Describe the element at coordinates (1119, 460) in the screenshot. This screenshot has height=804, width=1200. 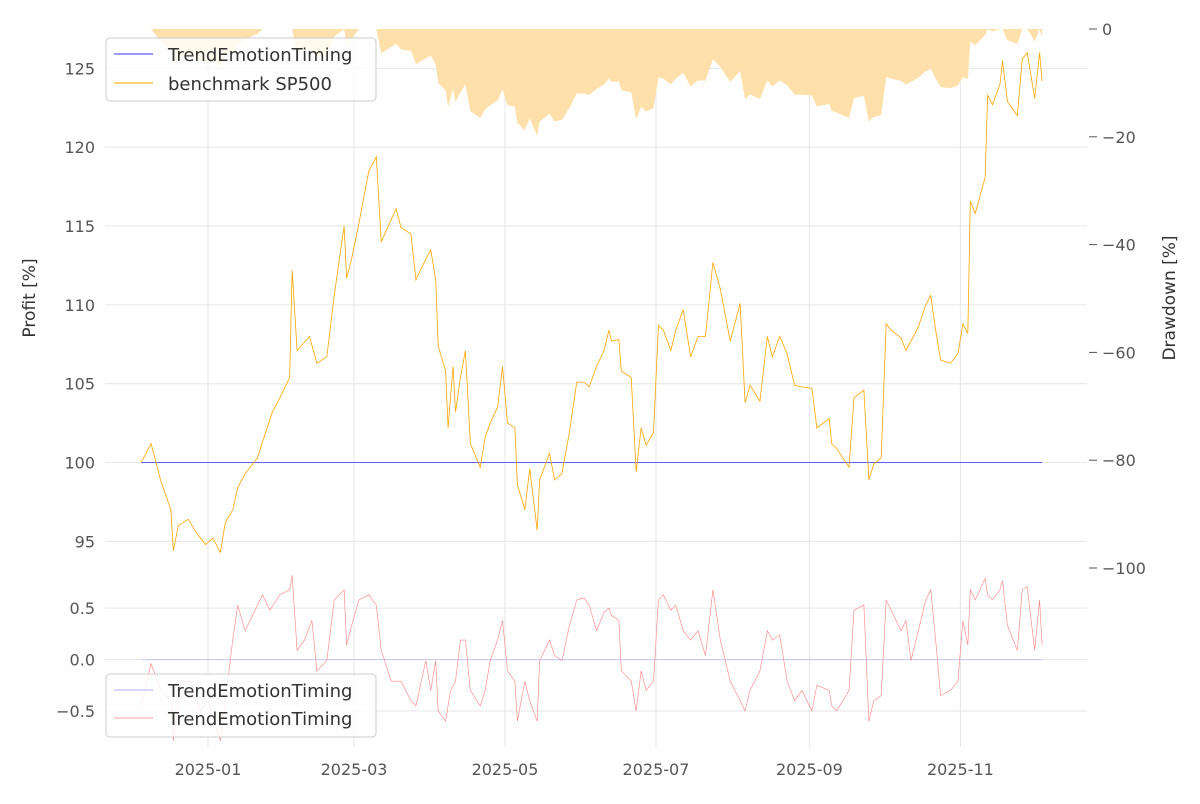
I see `y-tick-label-drawdown: −80` at that location.